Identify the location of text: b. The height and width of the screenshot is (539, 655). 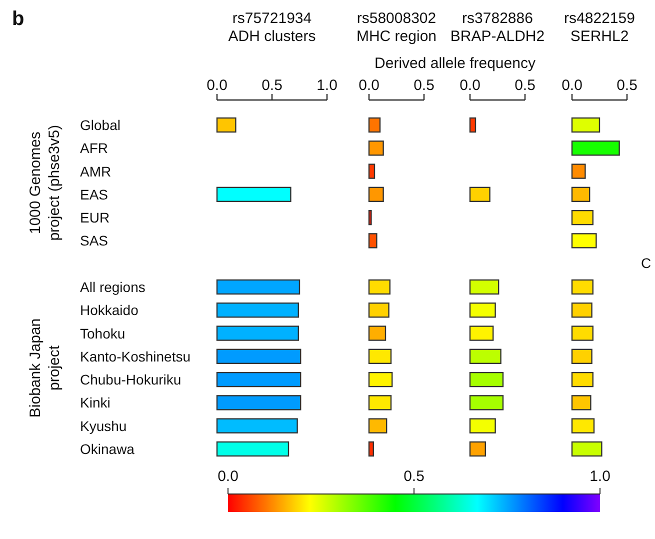
(18, 19).